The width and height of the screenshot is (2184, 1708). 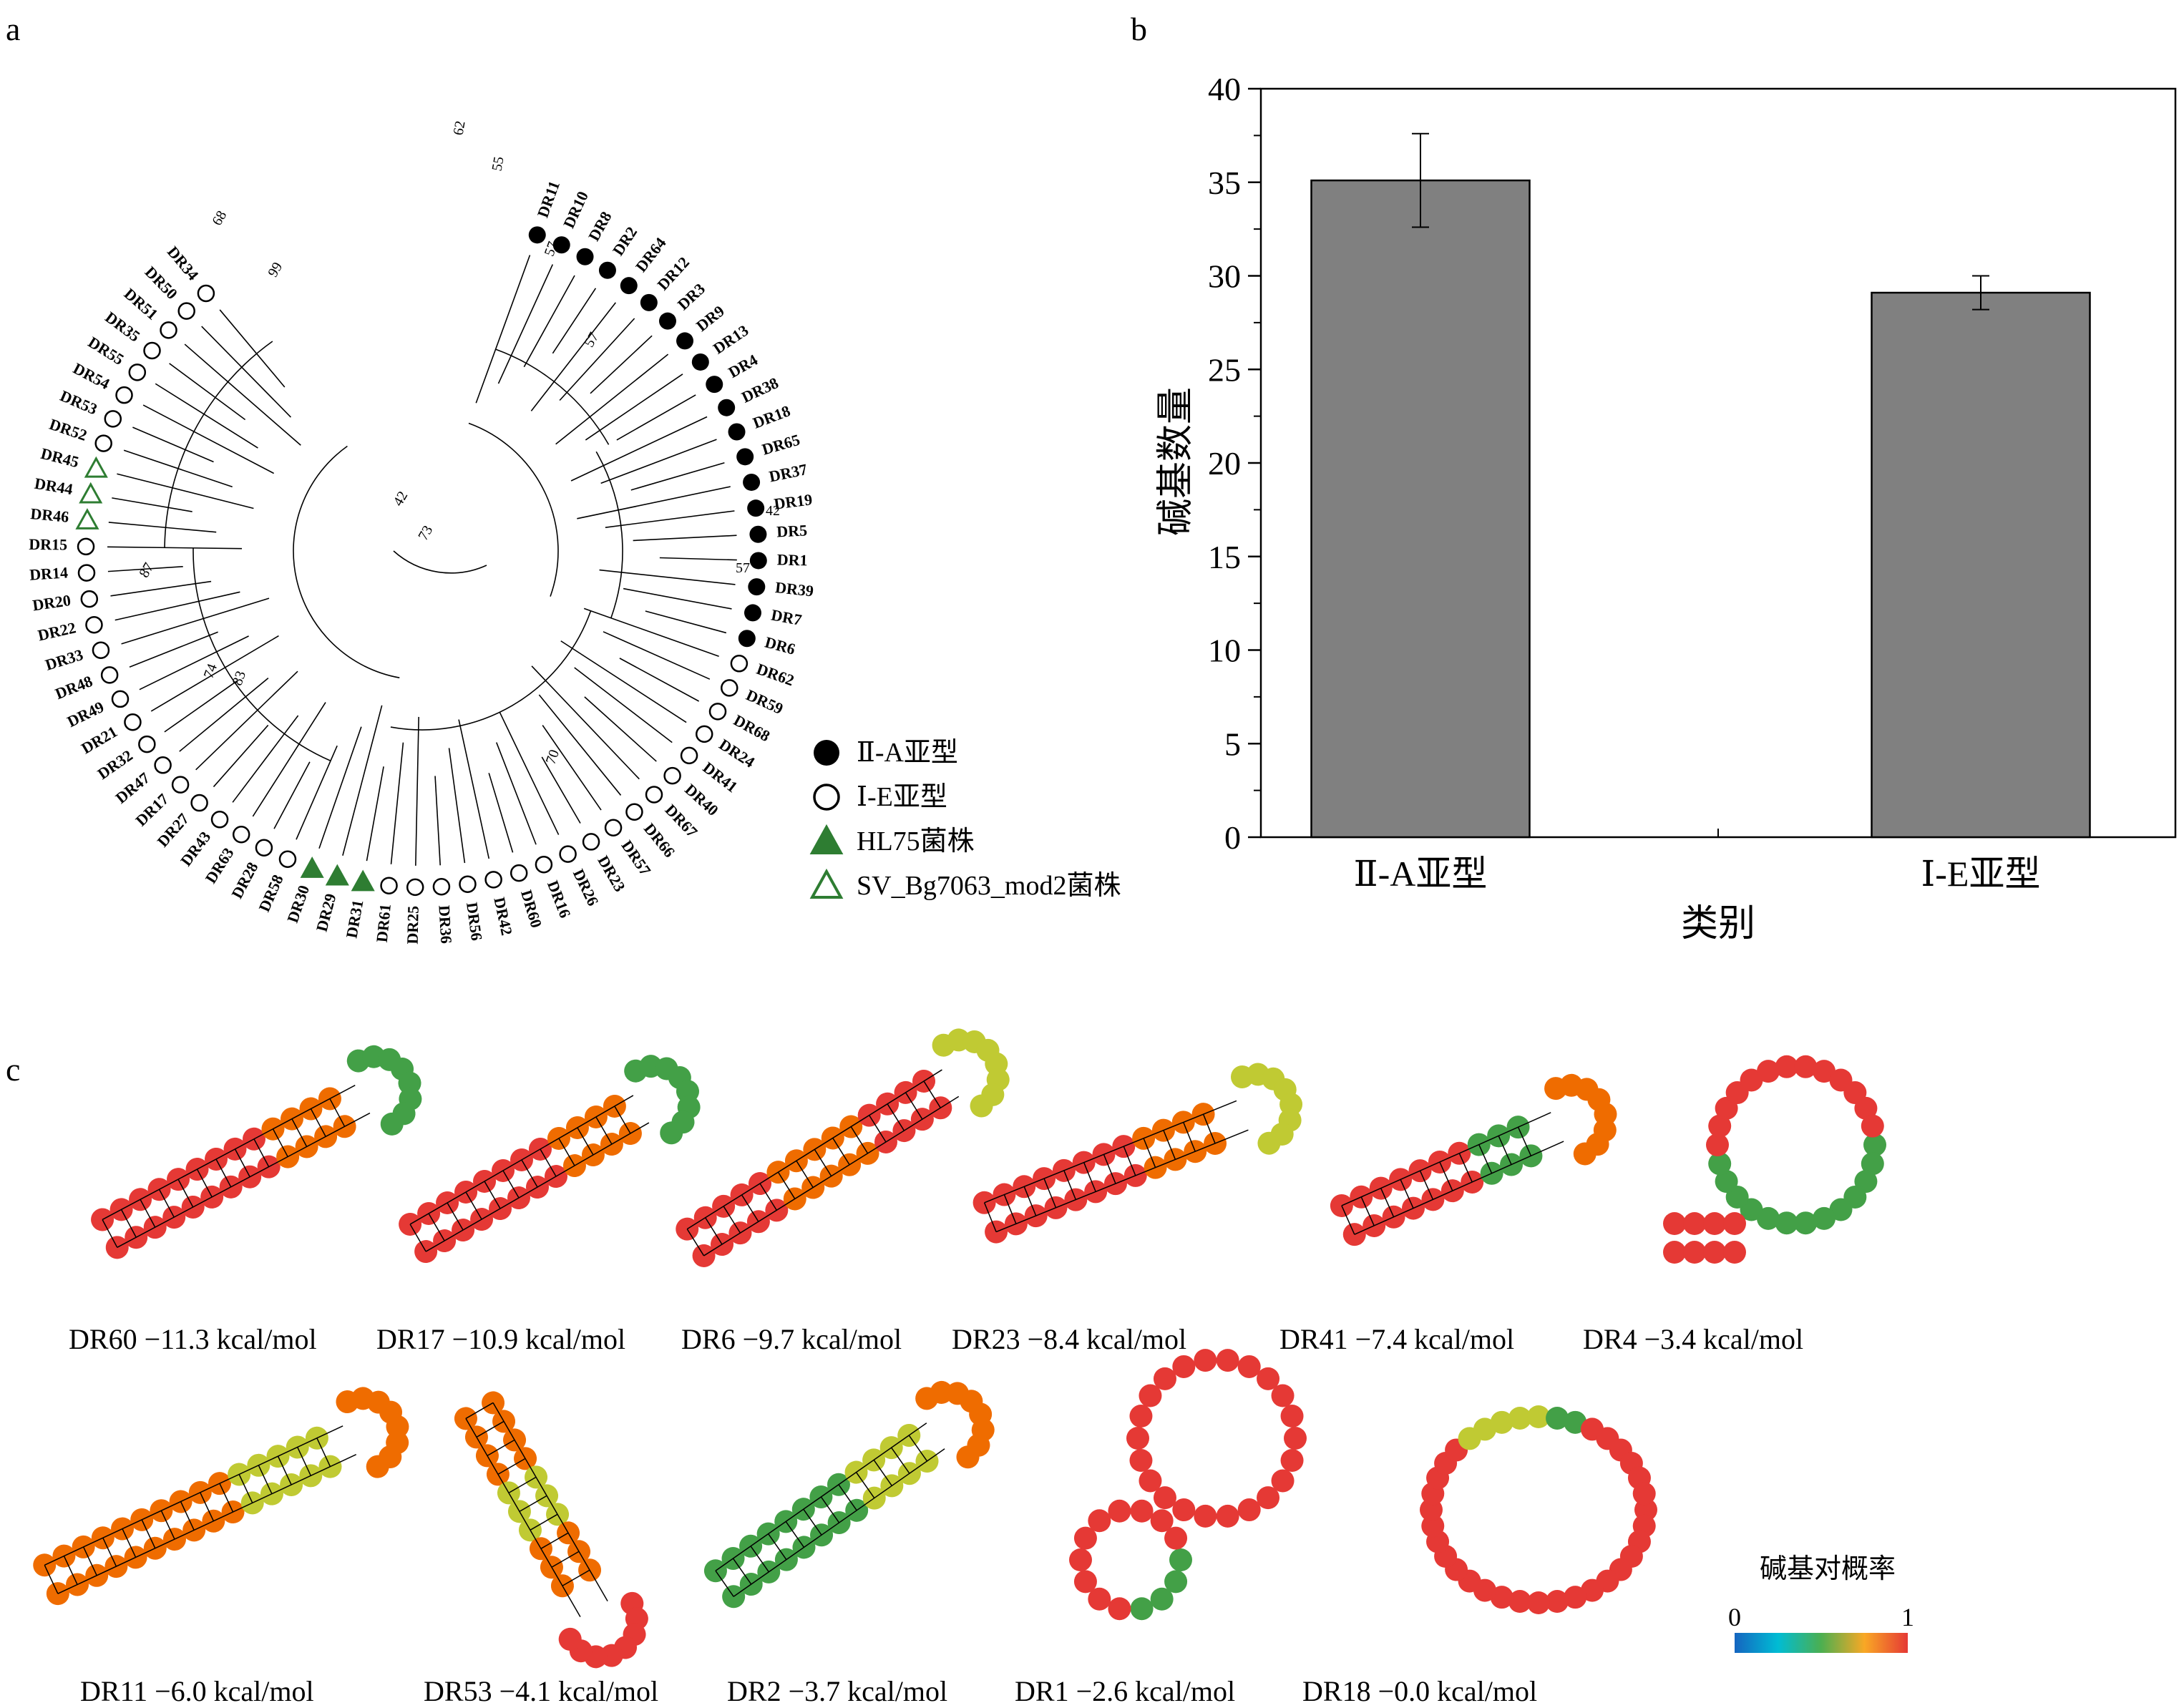 I want to click on tree-leaf-label: DR66, so click(x=659, y=840).